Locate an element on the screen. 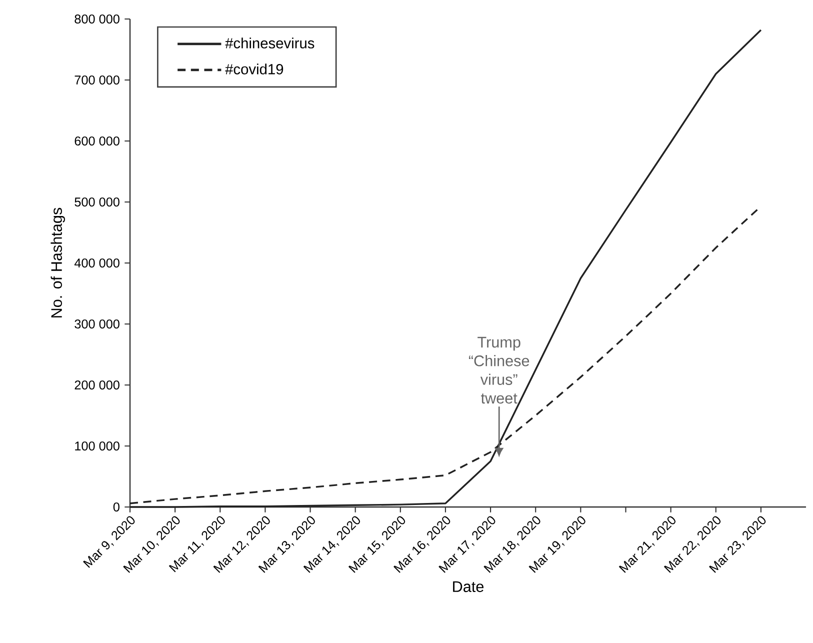  y-tick-label: 600 000 is located at coordinates (97, 141).